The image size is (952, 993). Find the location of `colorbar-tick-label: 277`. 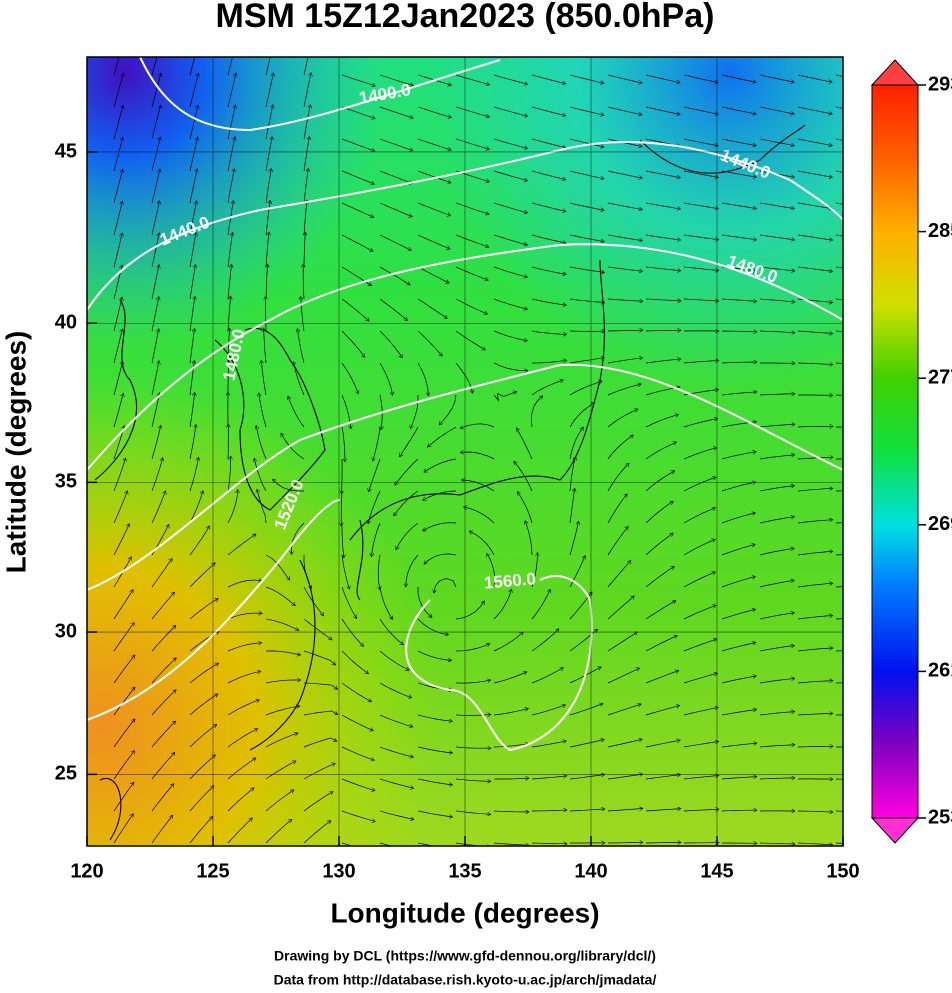

colorbar-tick-label: 277 is located at coordinates (940, 377).